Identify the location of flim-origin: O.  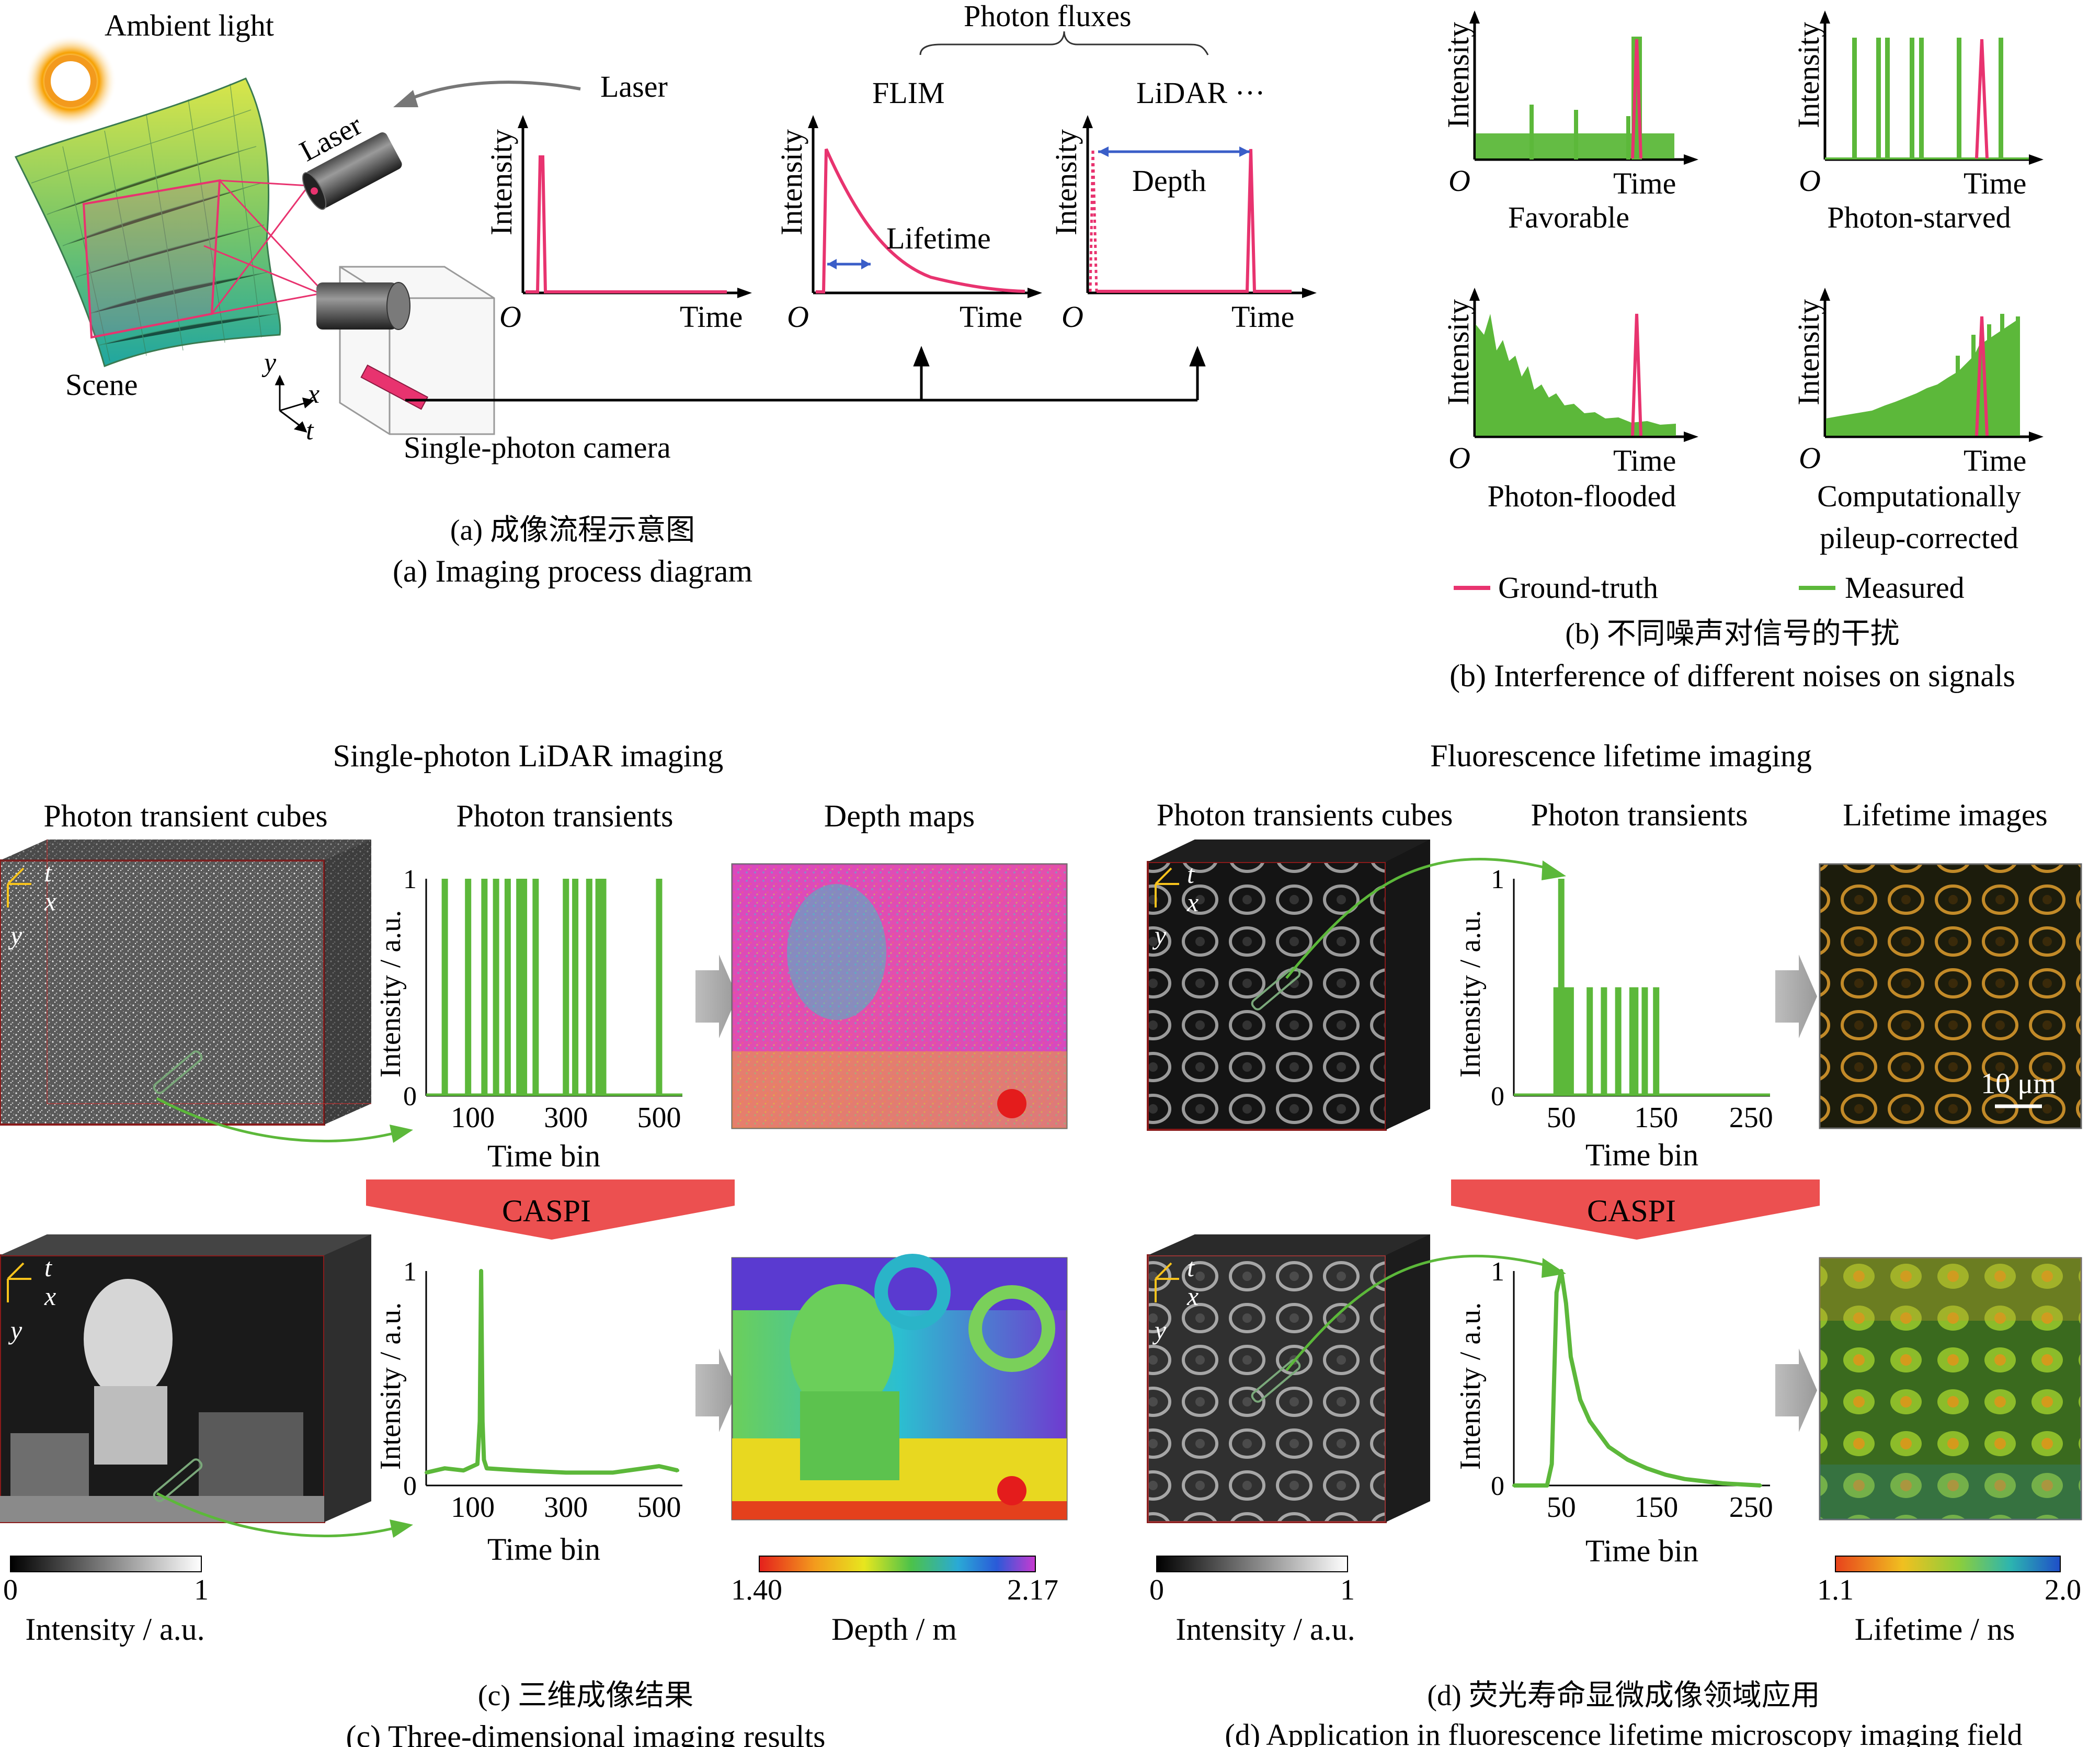
(798, 317).